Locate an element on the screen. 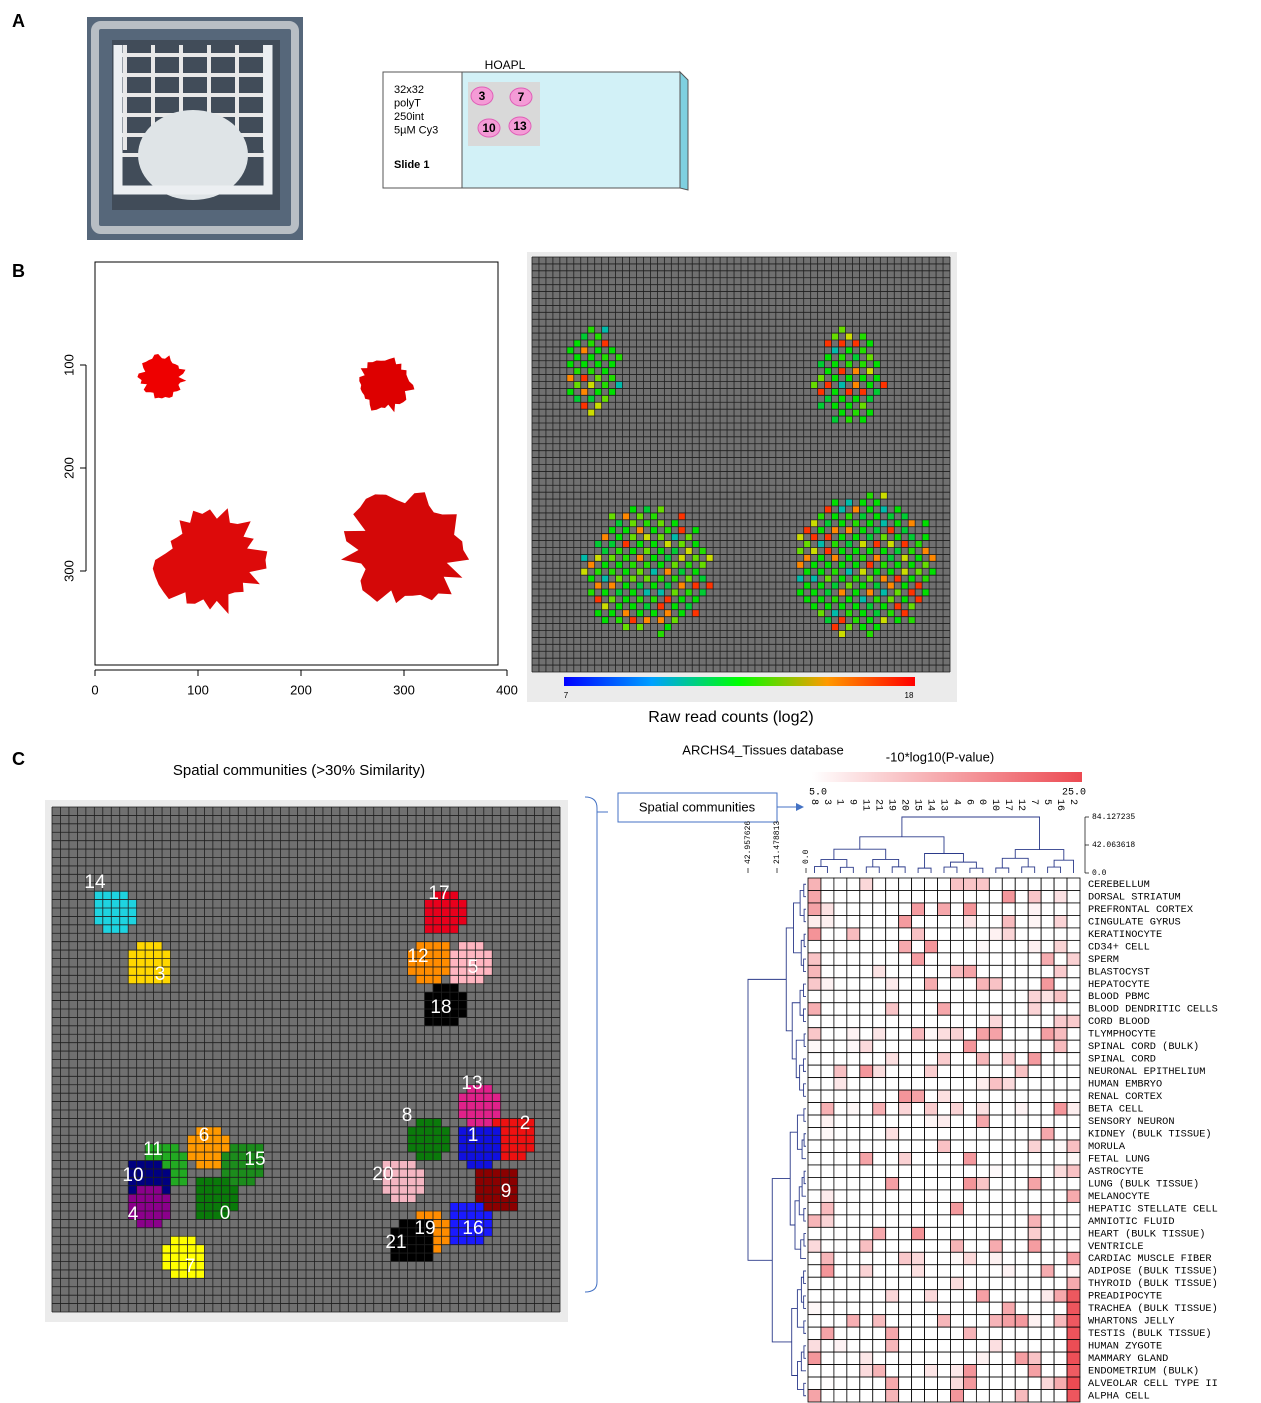 This screenshot has width=1261, height=1403. column-label: 10 is located at coordinates (994, 805).